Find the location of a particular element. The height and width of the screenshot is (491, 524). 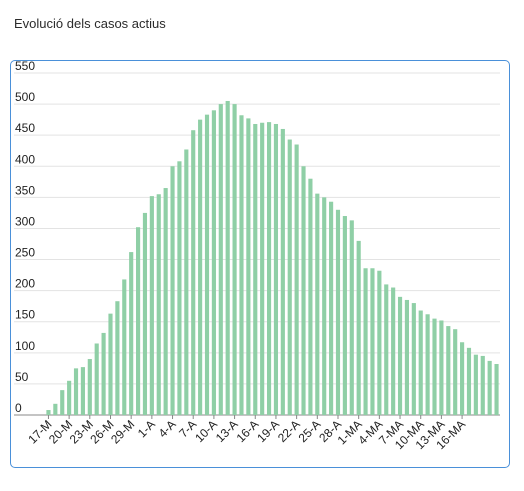

y-tick-label: 200 is located at coordinates (25, 284).